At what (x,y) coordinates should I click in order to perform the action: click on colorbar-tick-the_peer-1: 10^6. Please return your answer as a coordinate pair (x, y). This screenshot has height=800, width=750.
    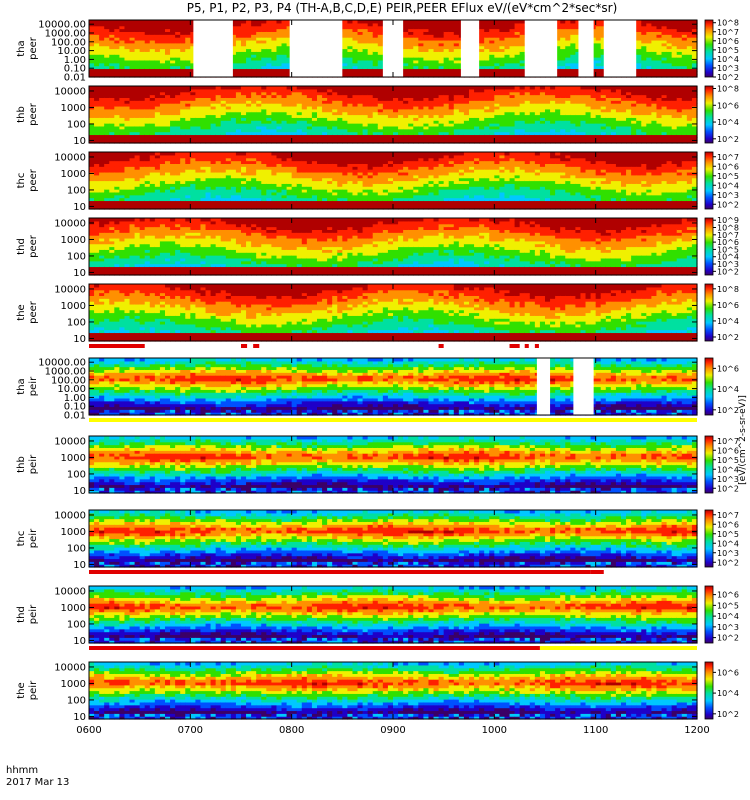
    Looking at the image, I should click on (728, 305).